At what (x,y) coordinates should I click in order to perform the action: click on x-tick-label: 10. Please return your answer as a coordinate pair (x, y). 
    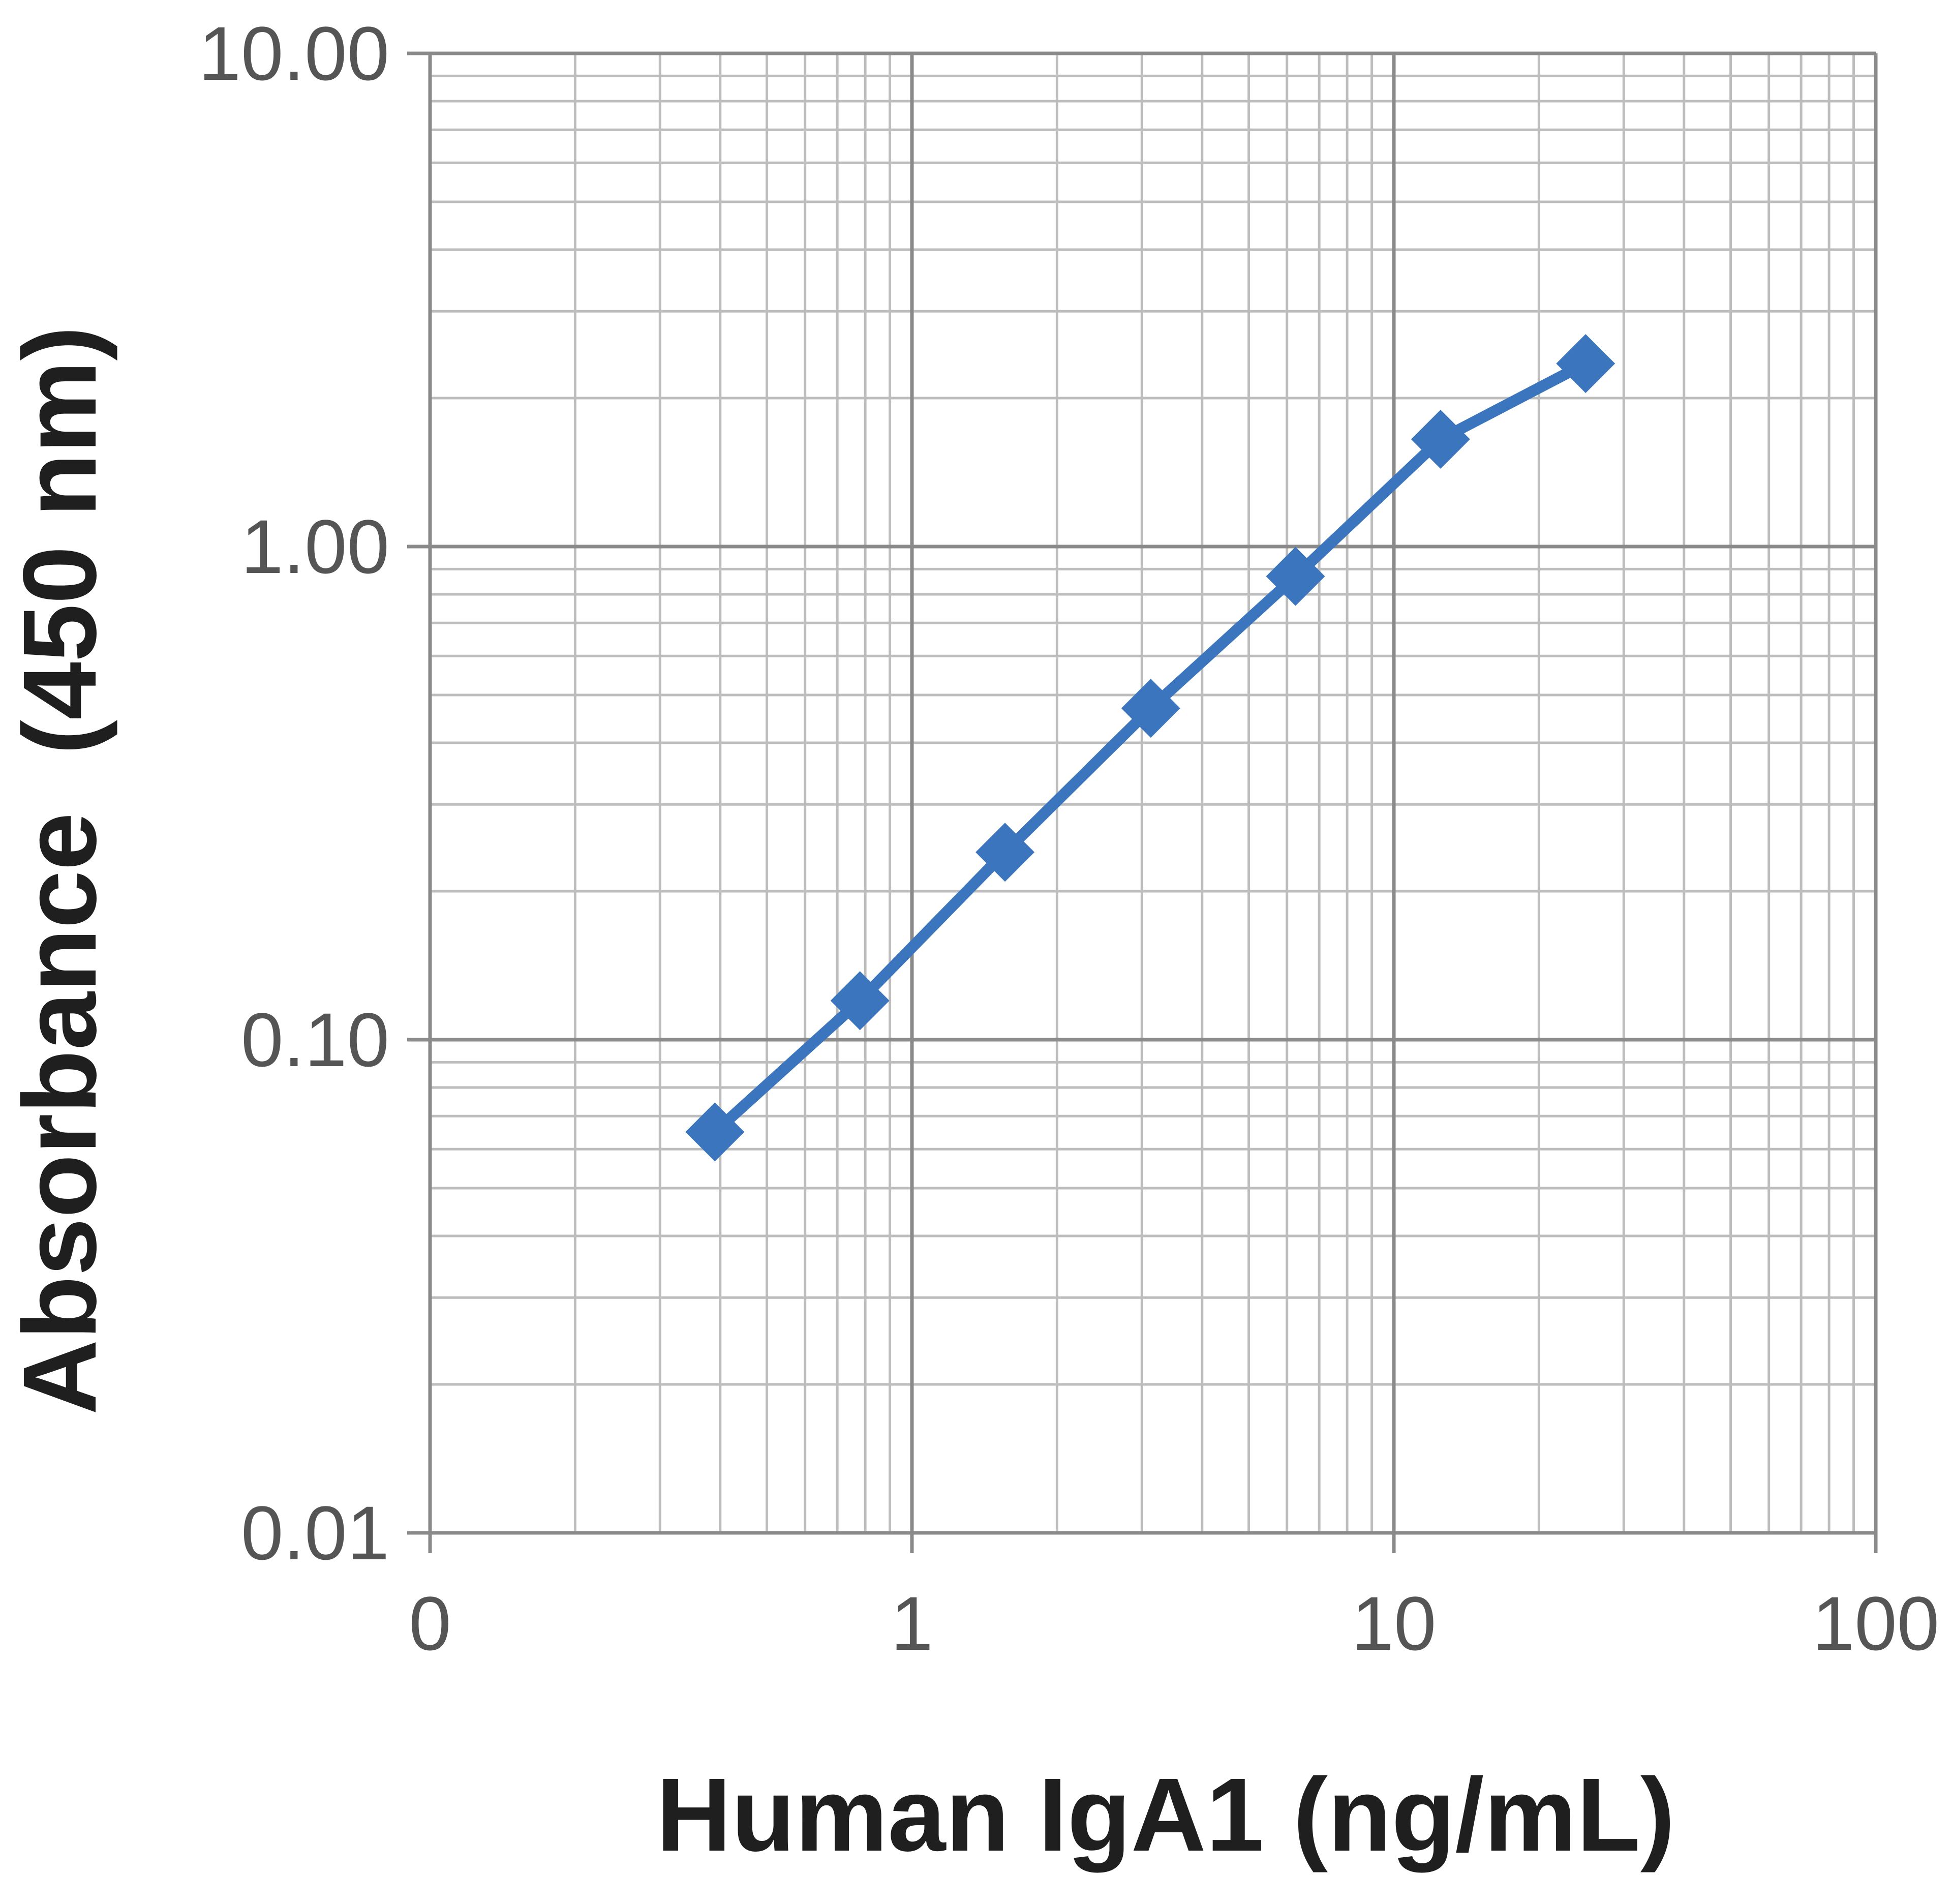
    Looking at the image, I should click on (1394, 1623).